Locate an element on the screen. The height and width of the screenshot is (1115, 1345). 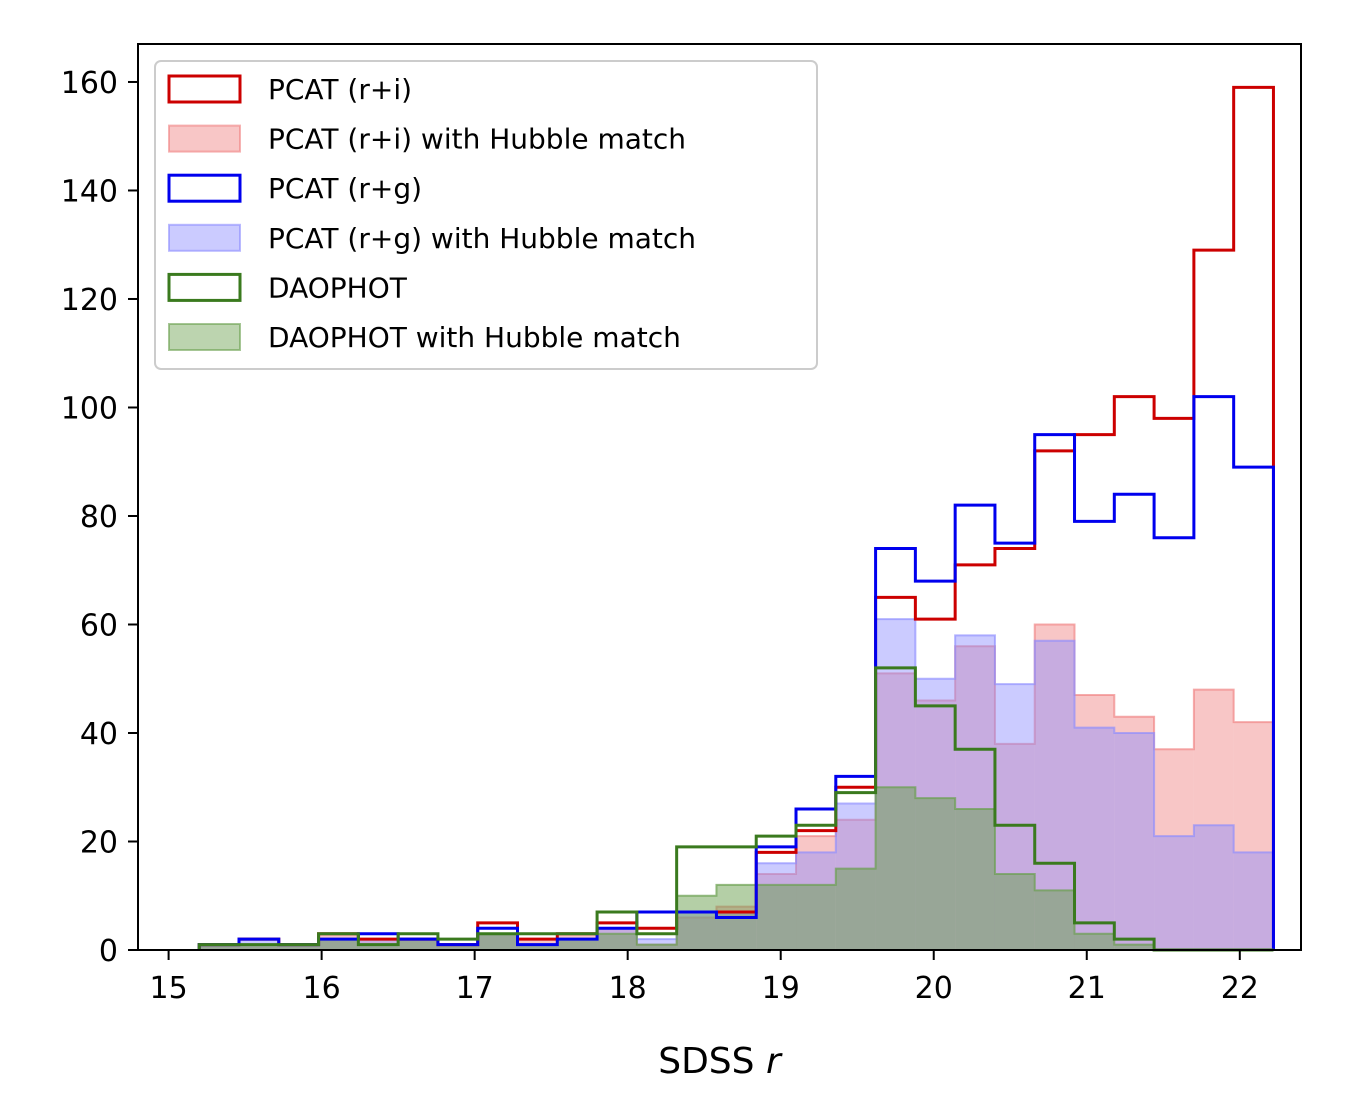
legend-entry-pcat-r-g: PCAT (r+g) is located at coordinates (294, 188).